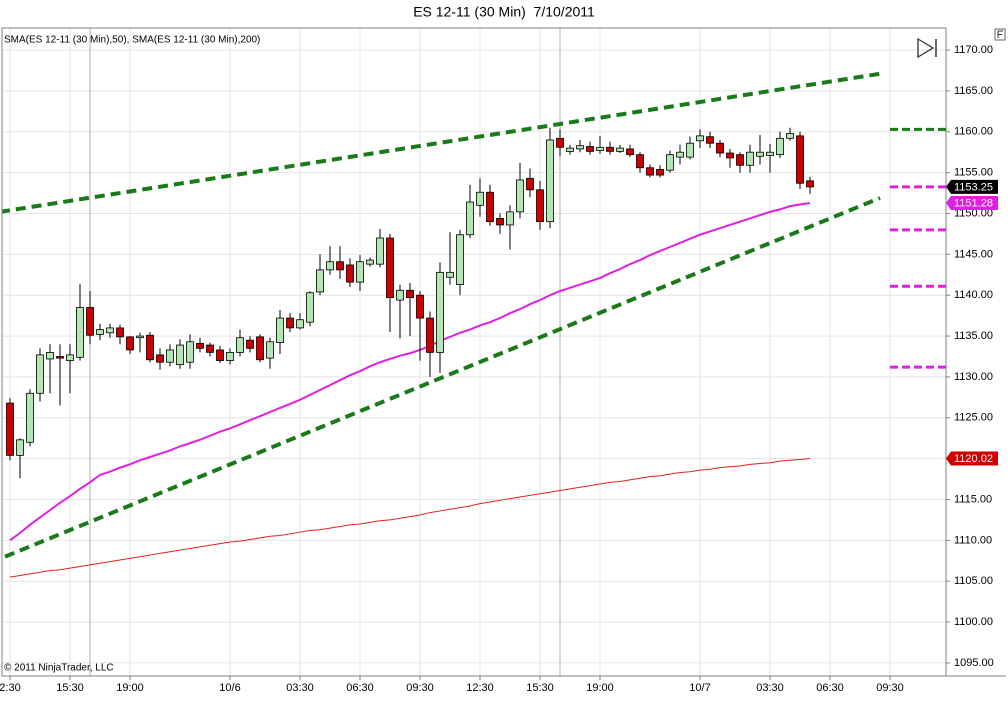 This screenshot has width=1008, height=720. I want to click on sma-line, so click(410, 517).